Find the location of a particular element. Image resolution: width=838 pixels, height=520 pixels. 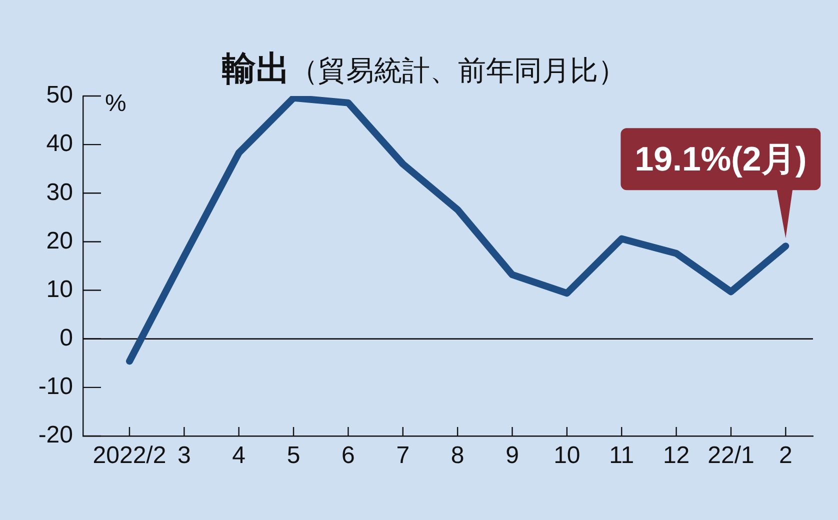

y-tick-label: 20 is located at coordinates (59, 240).